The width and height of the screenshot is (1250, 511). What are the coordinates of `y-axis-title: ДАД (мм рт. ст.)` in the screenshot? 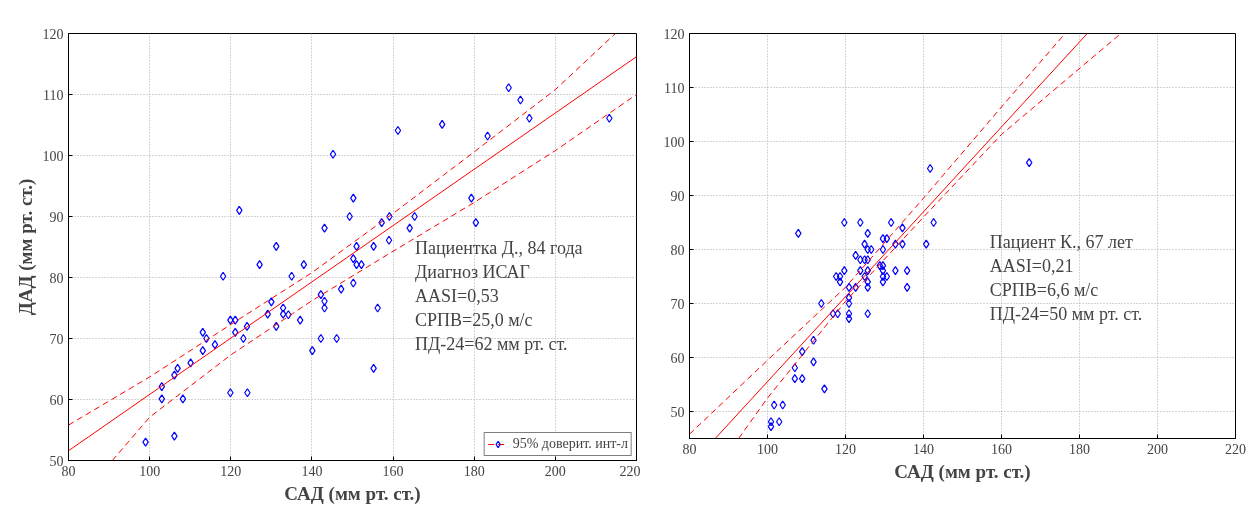 It's located at (25, 247).